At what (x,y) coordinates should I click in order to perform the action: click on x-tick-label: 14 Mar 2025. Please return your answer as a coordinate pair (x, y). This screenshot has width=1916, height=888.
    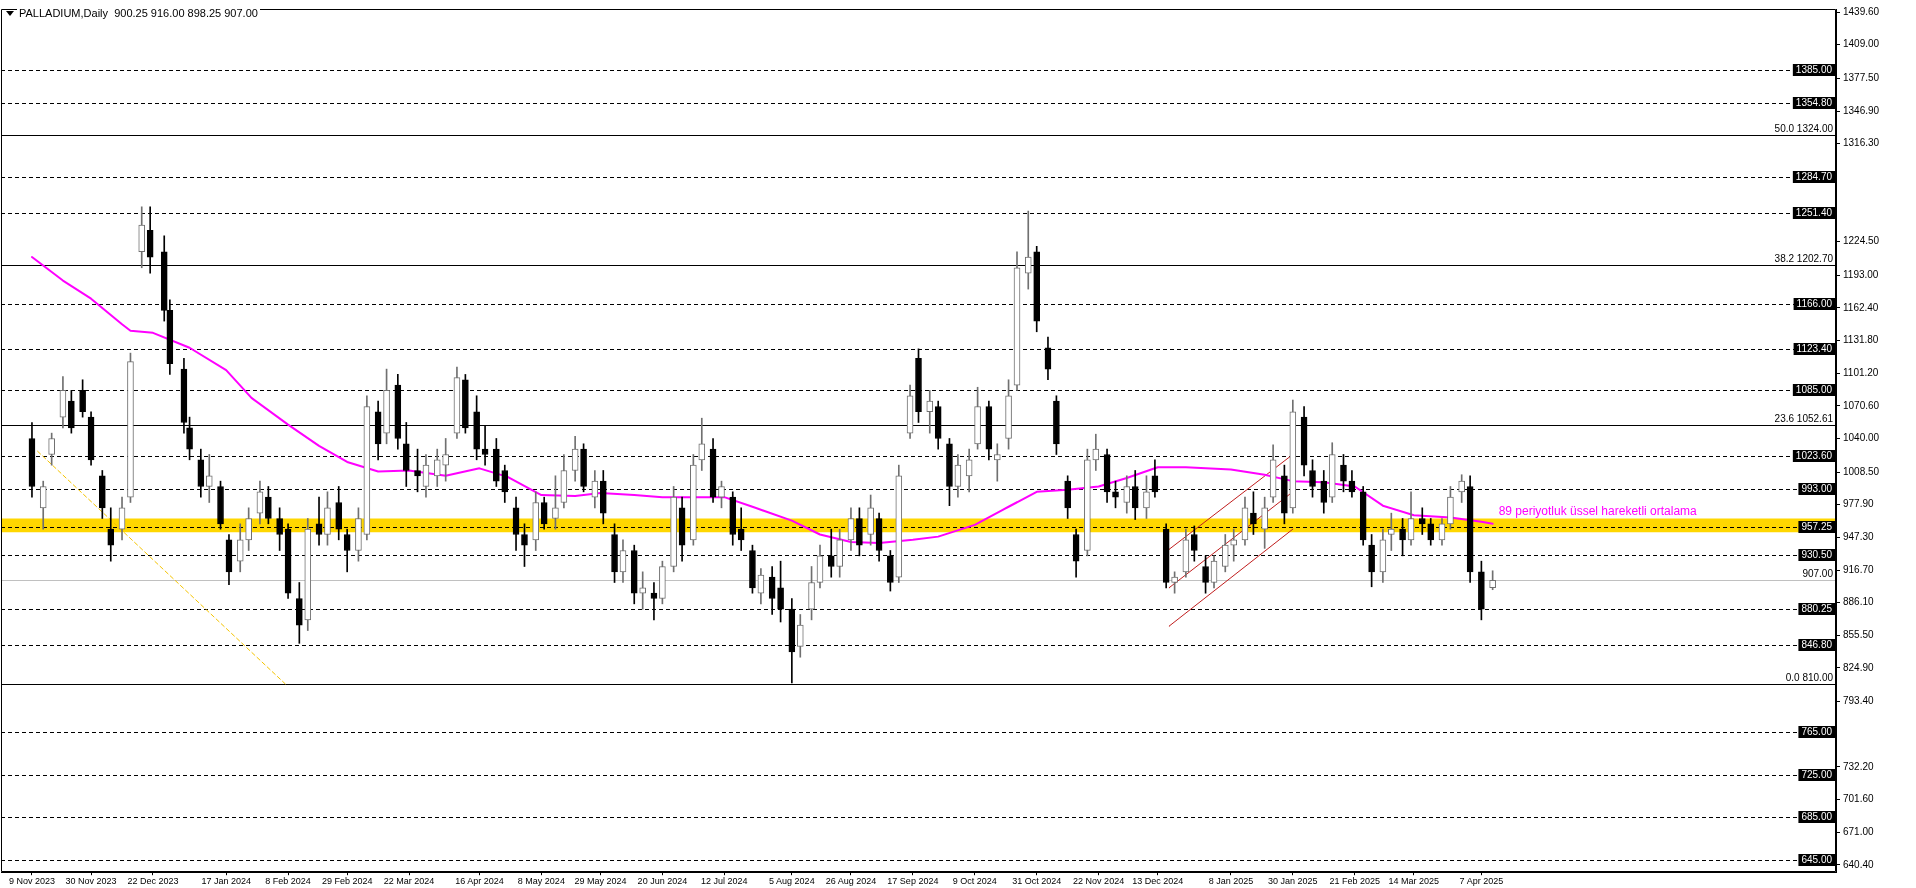
    Looking at the image, I should click on (1414, 881).